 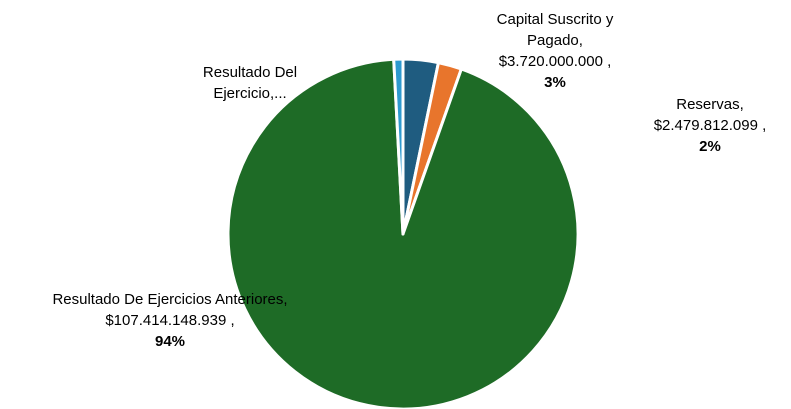 I want to click on label-capital-name-line2: Pagado,, so click(x=555, y=40).